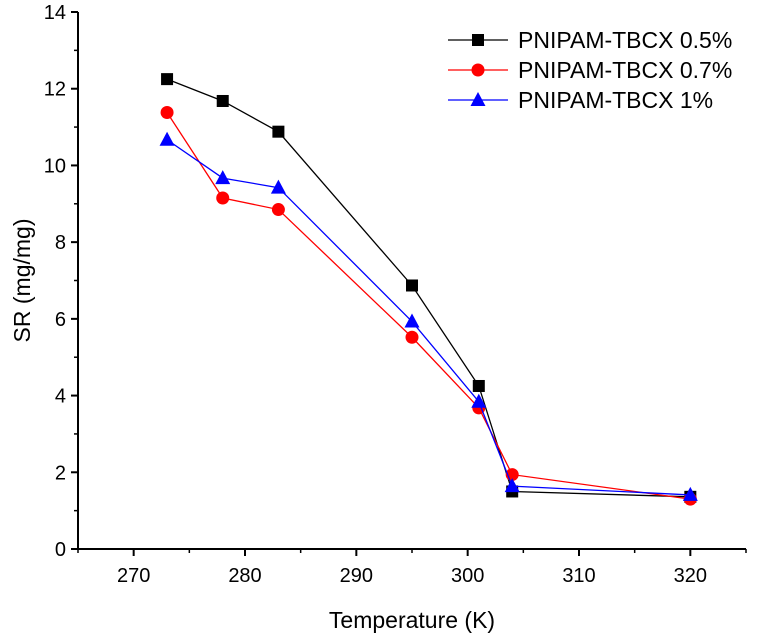  I want to click on legend-label: PNIPAM-TBCX 0.7%, so click(625, 70).